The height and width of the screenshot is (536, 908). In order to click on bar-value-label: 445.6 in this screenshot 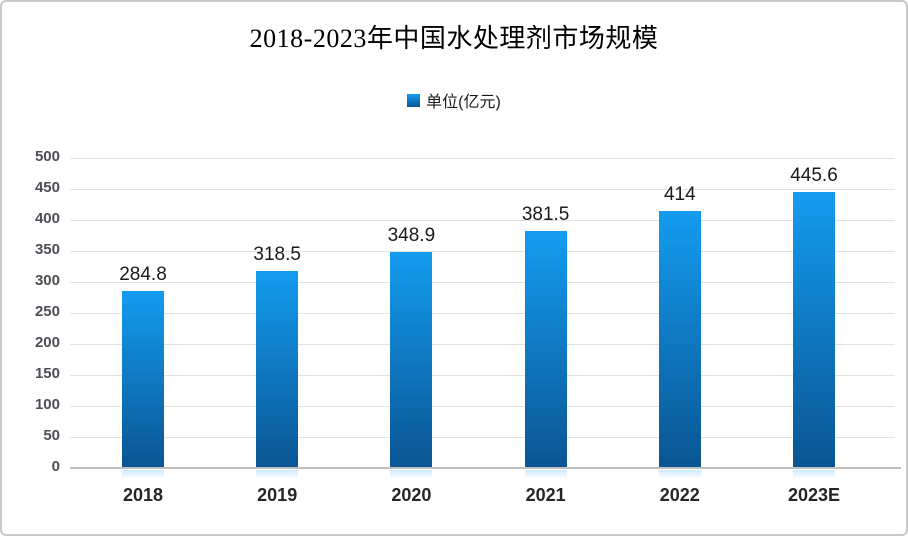, I will do `click(814, 175)`.